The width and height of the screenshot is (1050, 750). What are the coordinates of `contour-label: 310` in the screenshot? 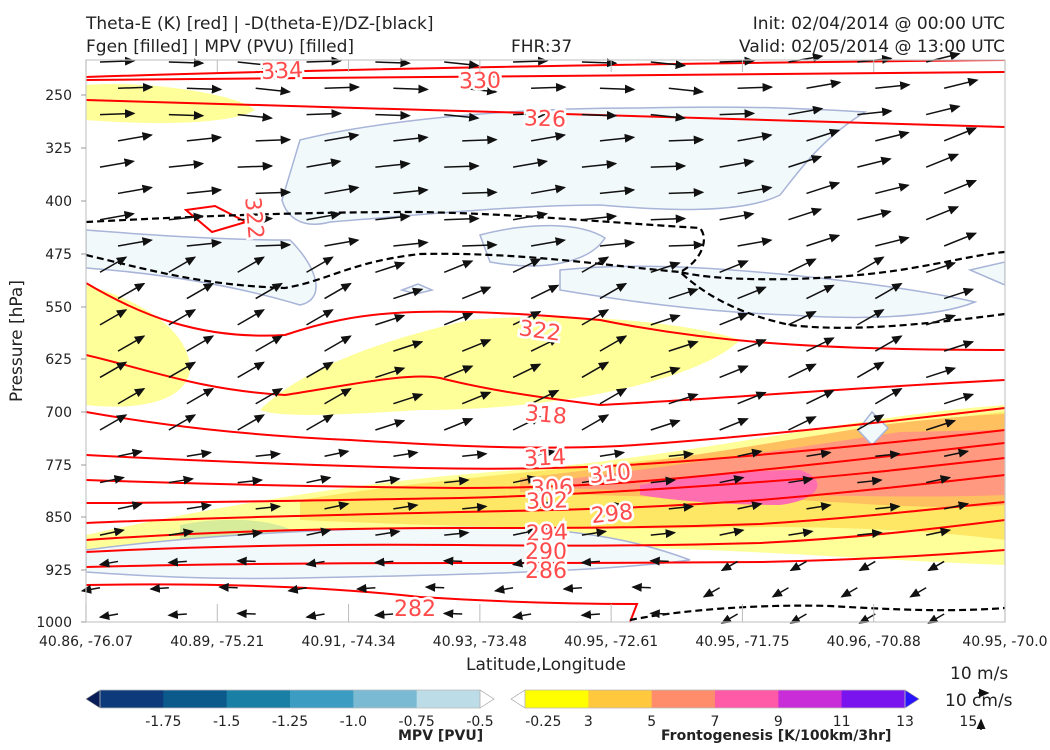 It's located at (610, 474).